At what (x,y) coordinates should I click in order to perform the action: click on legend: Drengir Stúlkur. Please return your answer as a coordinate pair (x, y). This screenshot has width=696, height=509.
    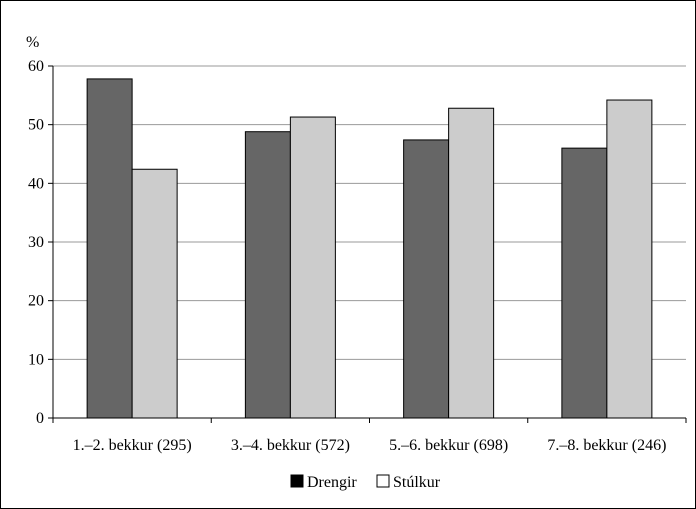
    Looking at the image, I should click on (366, 482).